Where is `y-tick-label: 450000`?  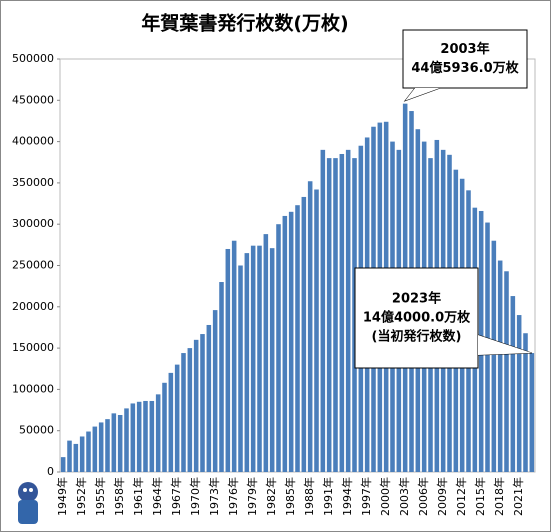 y-tick-label: 450000 is located at coordinates (33, 99).